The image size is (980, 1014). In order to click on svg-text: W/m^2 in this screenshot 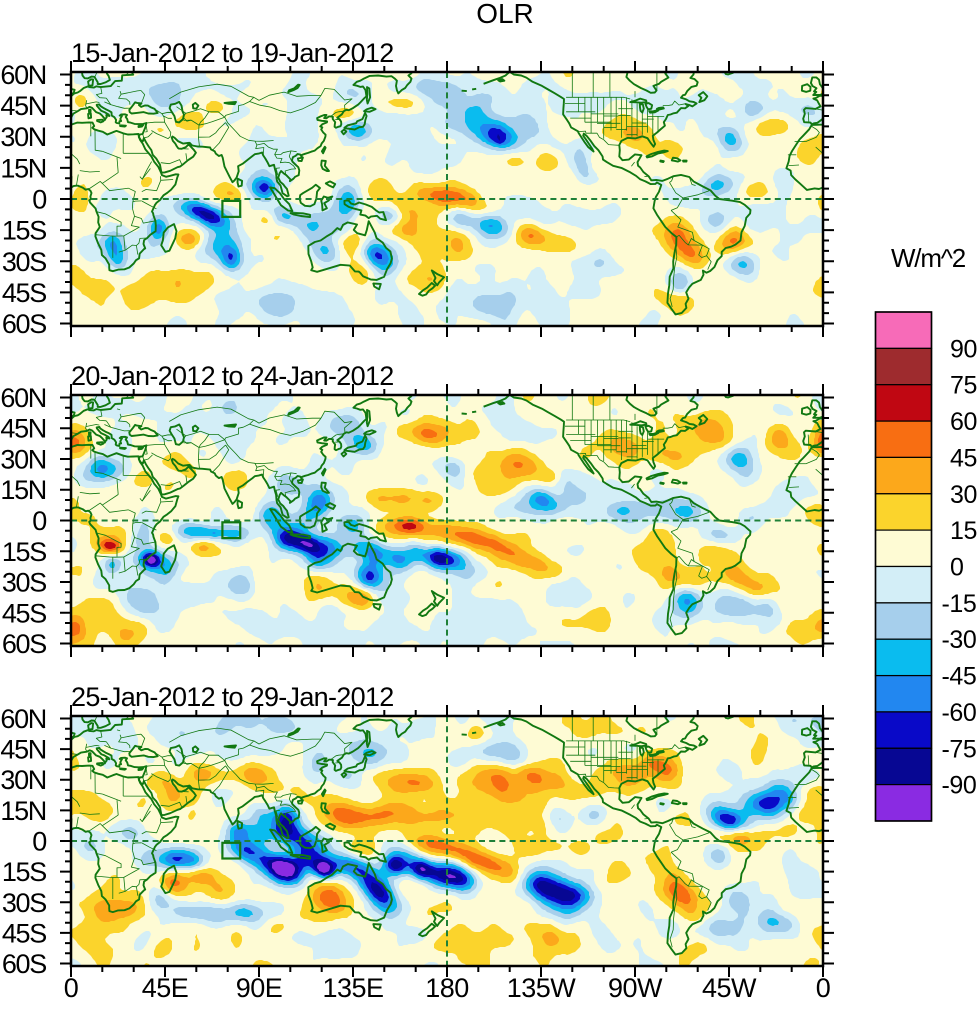, I will do `click(928, 258)`.